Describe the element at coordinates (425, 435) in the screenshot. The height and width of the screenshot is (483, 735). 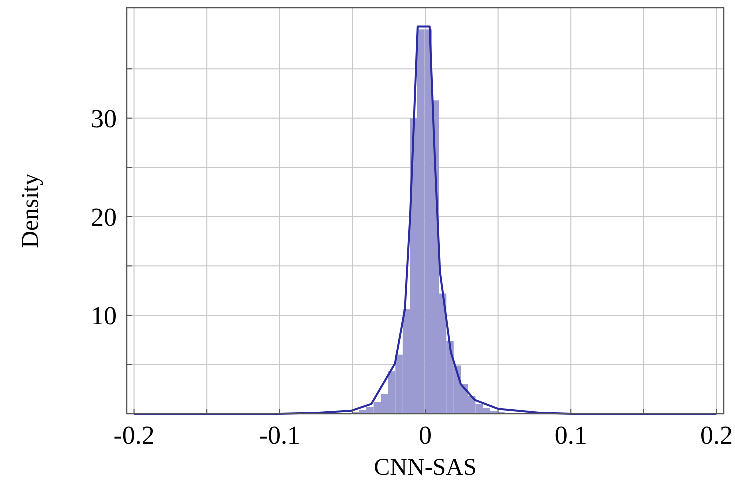
I see `x-tick-label: 0` at that location.